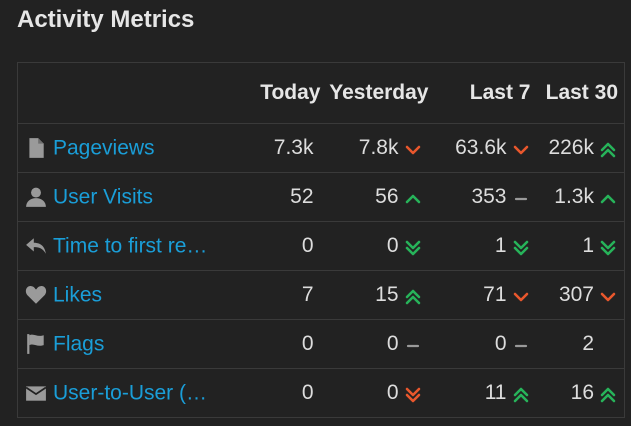 The width and height of the screenshot is (631, 426). What do you see at coordinates (588, 344) in the screenshot?
I see `metric-value: 2` at bounding box center [588, 344].